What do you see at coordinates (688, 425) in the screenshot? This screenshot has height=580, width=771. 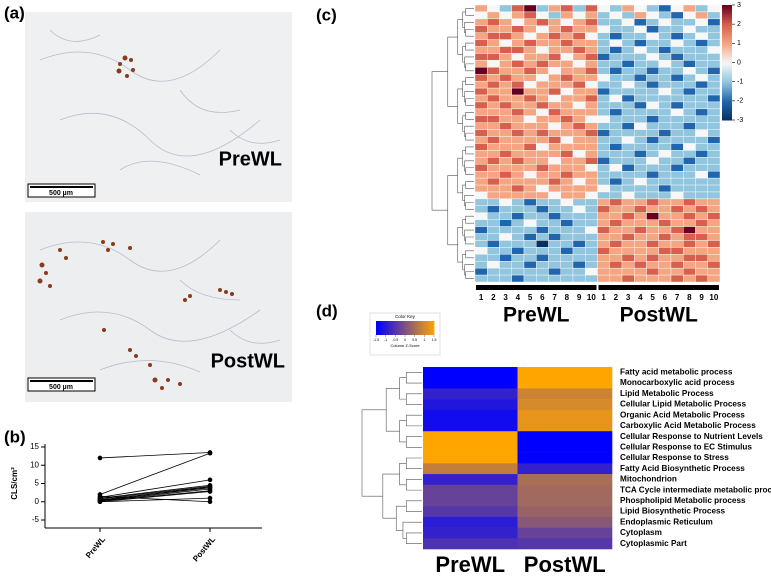 I see `row-label: Carboxylic Acid Metabolic Process` at bounding box center [688, 425].